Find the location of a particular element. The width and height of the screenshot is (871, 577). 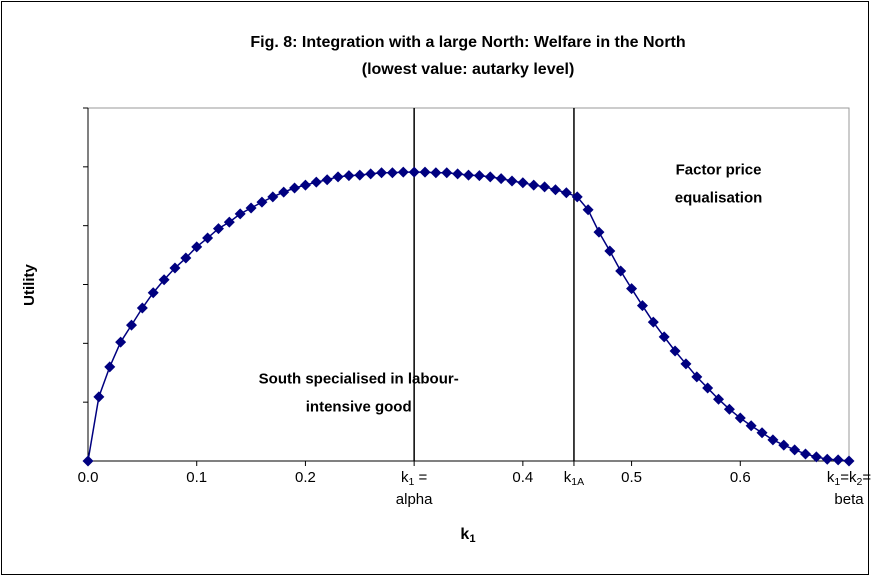

text-segment: 0.6 is located at coordinates (740, 477).